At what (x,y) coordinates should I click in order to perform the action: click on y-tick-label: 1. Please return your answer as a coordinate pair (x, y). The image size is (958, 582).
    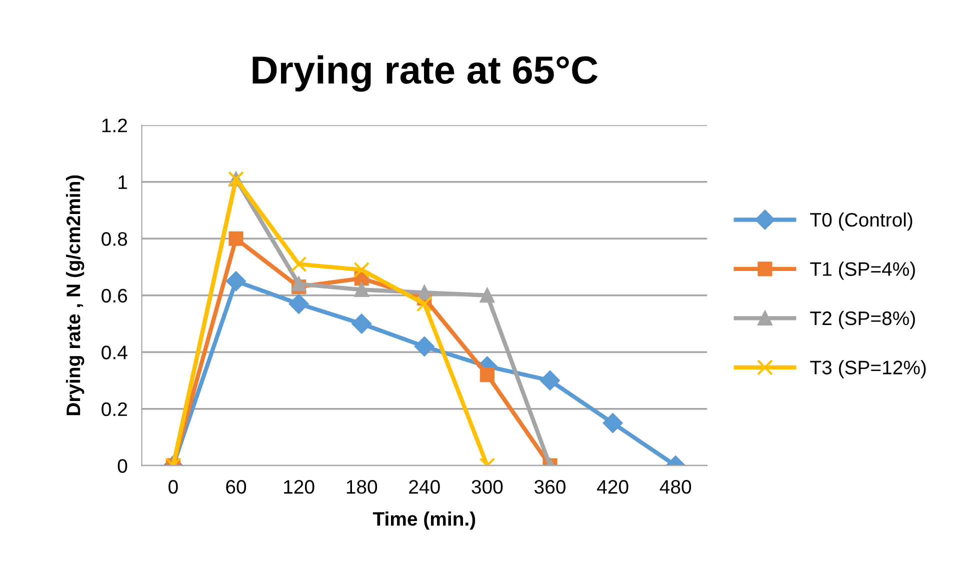
    Looking at the image, I should click on (122, 182).